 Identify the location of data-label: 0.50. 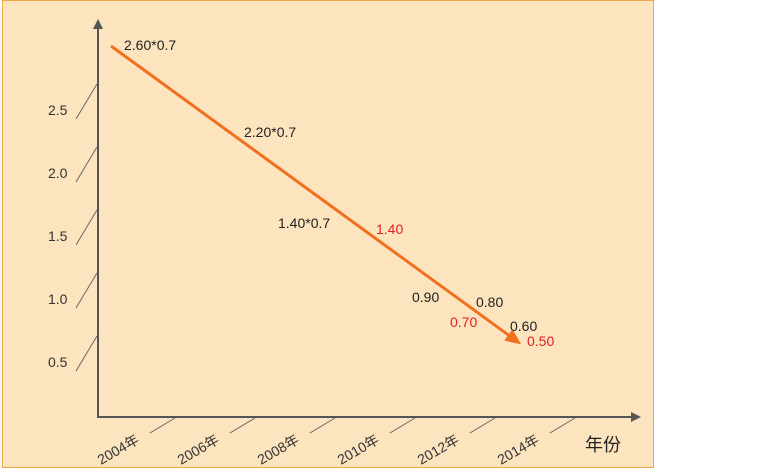
(540, 341).